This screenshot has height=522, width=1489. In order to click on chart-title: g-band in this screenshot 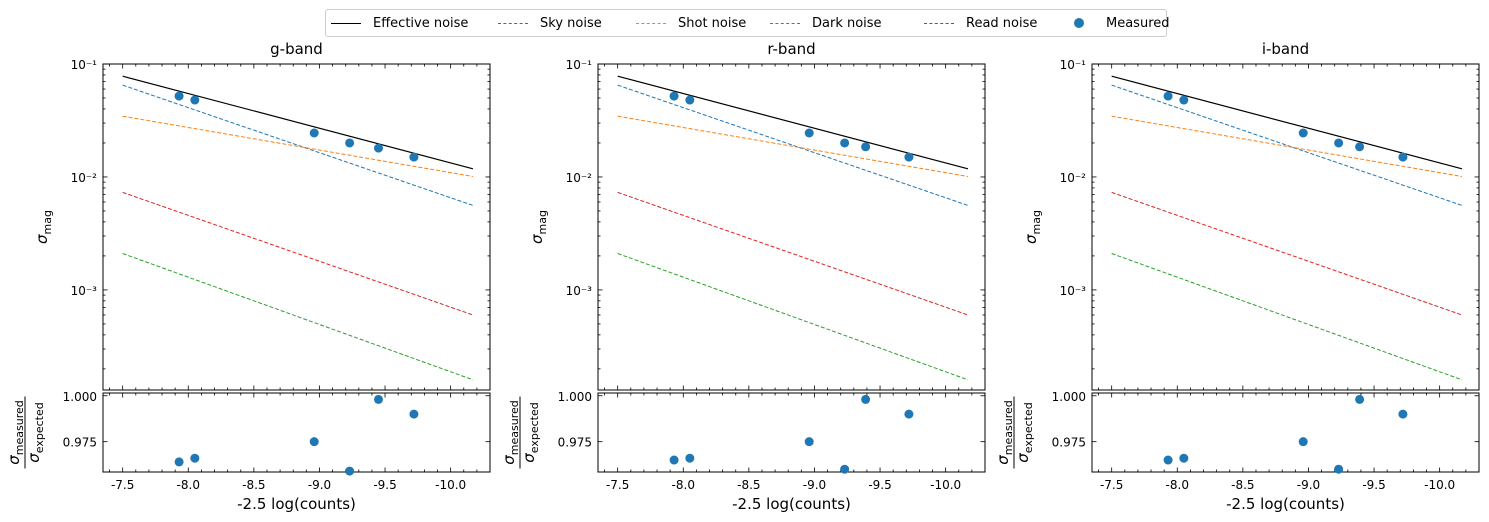, I will do `click(296, 49)`.